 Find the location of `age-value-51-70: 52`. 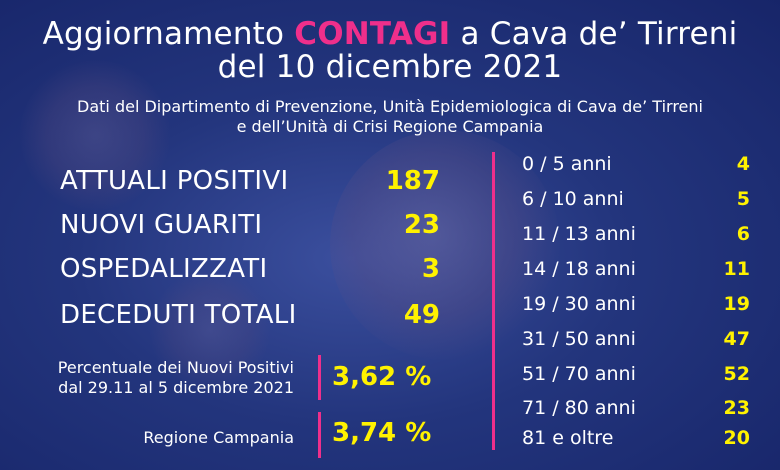

age-value-51-70: 52 is located at coordinates (736, 374).